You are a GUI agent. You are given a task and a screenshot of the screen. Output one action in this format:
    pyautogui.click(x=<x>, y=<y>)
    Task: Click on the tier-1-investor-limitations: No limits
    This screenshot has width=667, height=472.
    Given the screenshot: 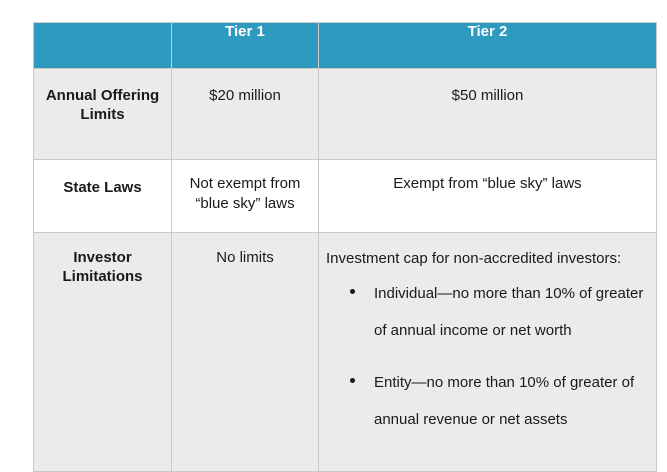 What is the action you would take?
    pyautogui.click(x=245, y=352)
    